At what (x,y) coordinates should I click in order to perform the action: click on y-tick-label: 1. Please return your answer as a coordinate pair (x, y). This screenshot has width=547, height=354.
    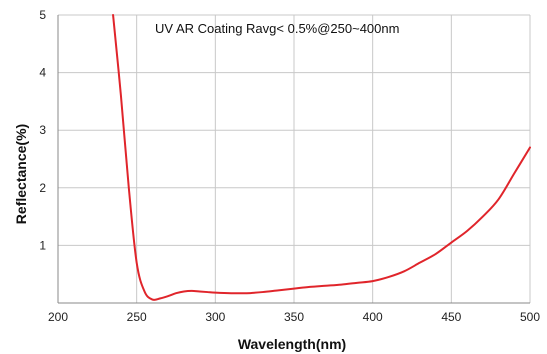
    Looking at the image, I should click on (42, 245).